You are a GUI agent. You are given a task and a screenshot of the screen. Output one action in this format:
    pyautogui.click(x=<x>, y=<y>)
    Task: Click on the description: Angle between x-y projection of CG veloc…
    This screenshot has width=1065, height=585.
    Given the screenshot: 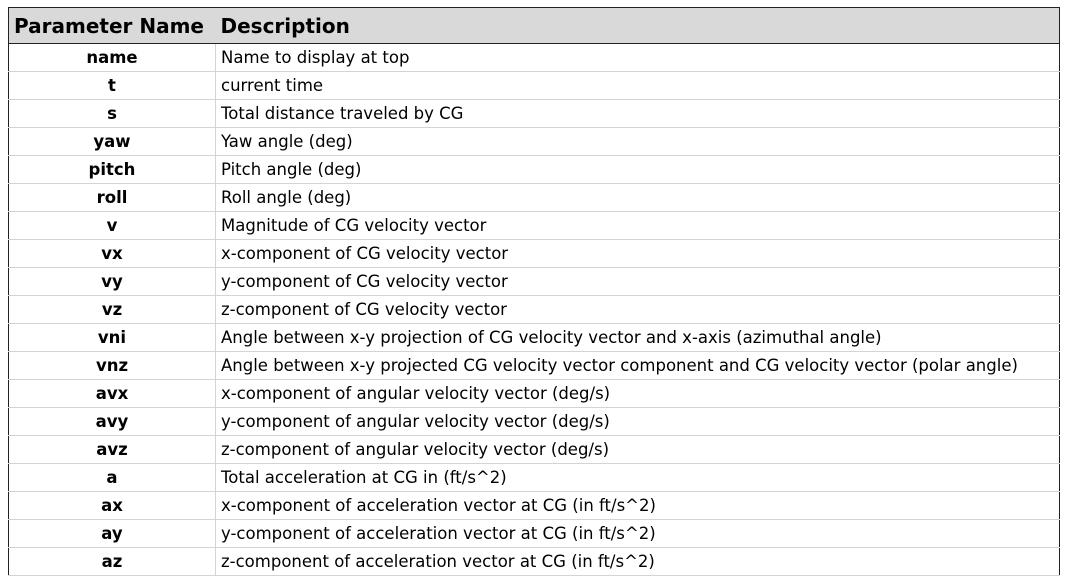 What is the action you would take?
    pyautogui.click(x=637, y=337)
    